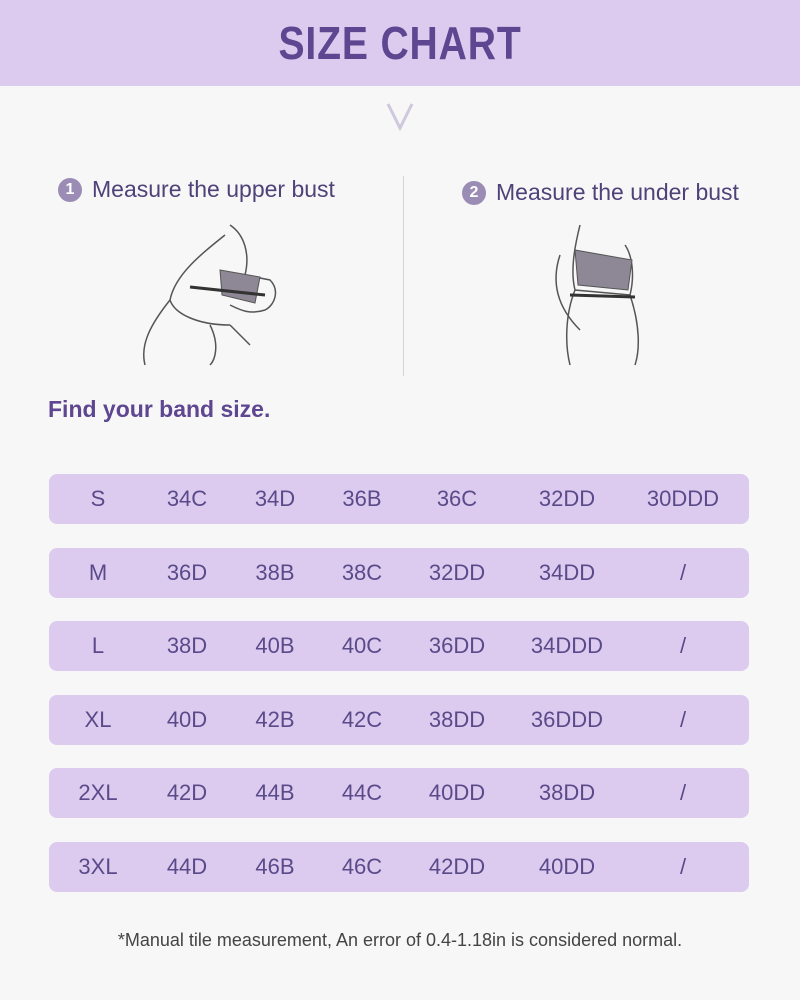  What do you see at coordinates (617, 192) in the screenshot?
I see `step-label: Measure the under bust` at bounding box center [617, 192].